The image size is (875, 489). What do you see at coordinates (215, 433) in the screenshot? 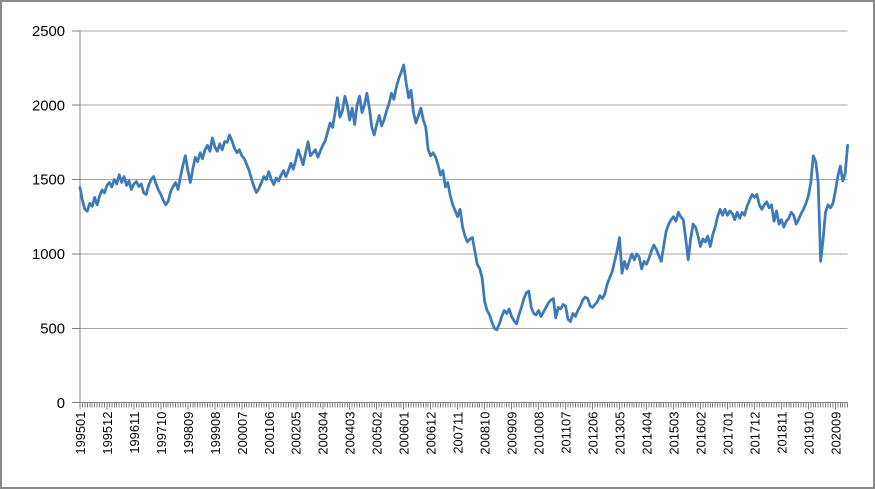
I see `x-axis-tick-label: 199908` at bounding box center [215, 433].